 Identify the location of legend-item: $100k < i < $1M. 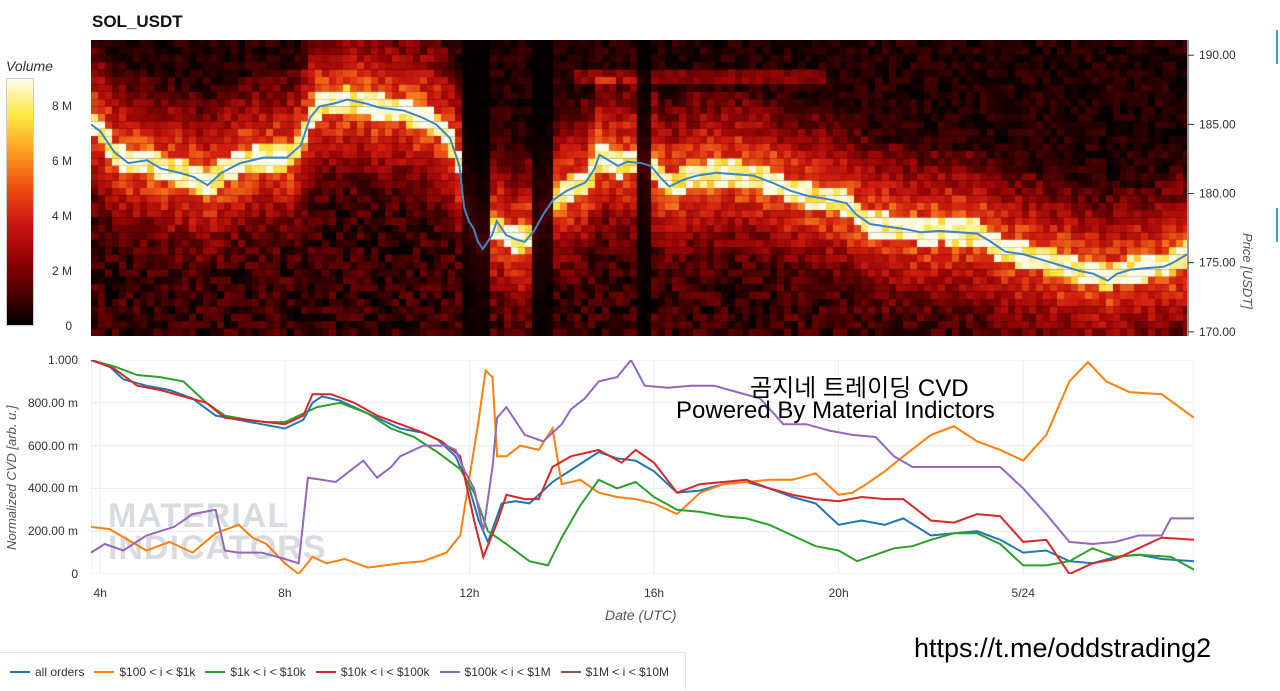
(495, 671).